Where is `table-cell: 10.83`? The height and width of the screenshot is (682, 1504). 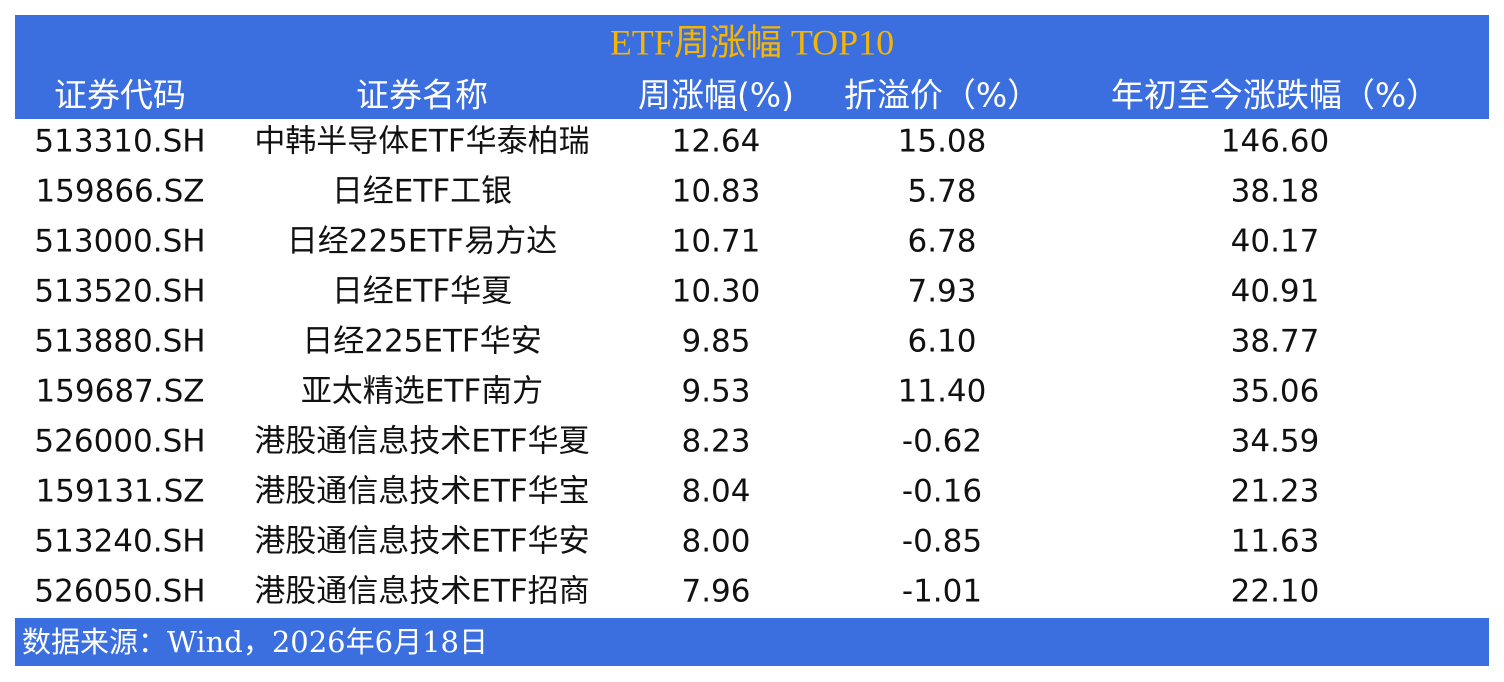
table-cell: 10.83 is located at coordinates (716, 192).